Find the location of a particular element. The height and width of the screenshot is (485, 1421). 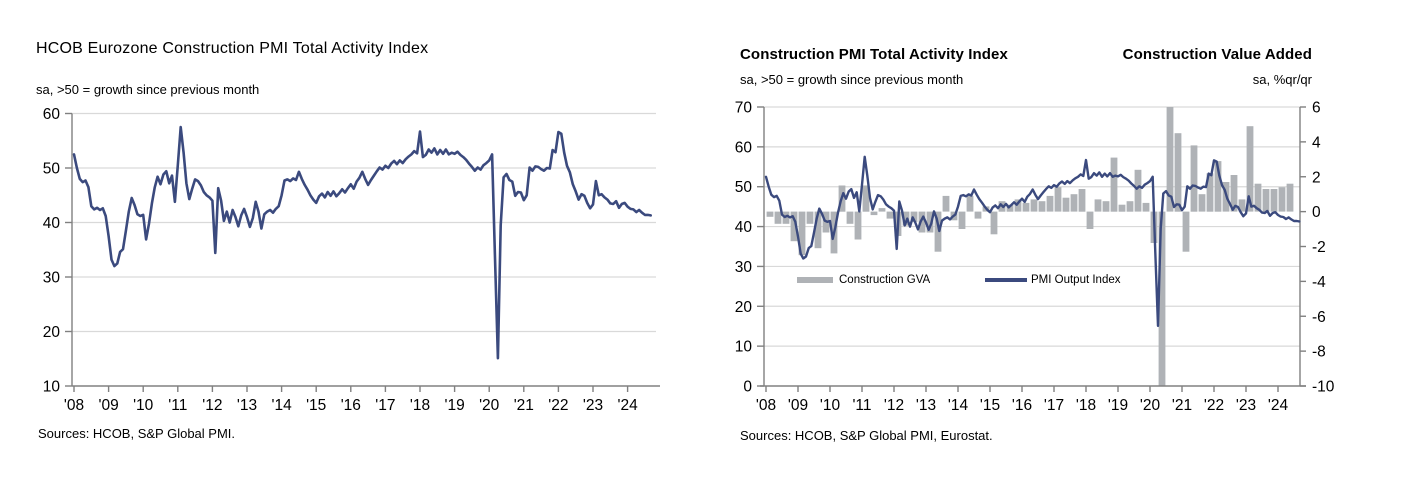

legend-label-gva: Construction GVA is located at coordinates (885, 280).